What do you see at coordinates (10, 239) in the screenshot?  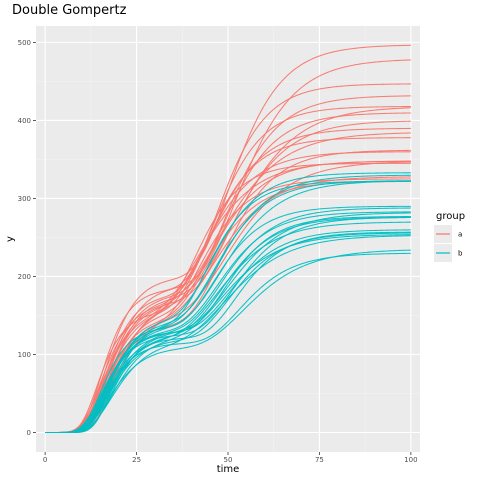 I see `y-axis-title: y` at bounding box center [10, 239].